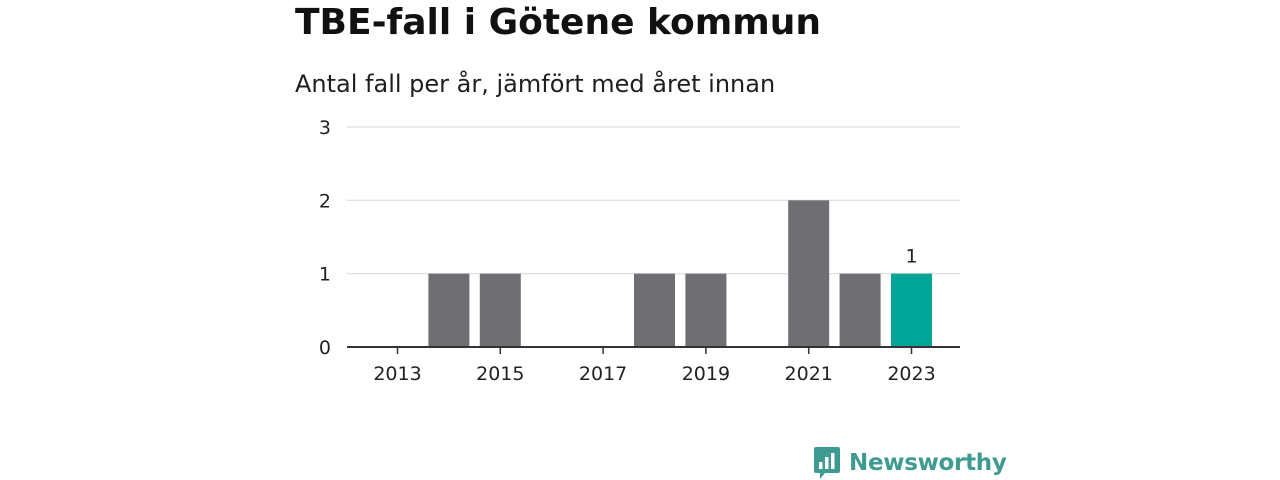 The width and height of the screenshot is (1280, 480). Describe the element at coordinates (325, 128) in the screenshot. I see `y-tick-label: 3` at that location.